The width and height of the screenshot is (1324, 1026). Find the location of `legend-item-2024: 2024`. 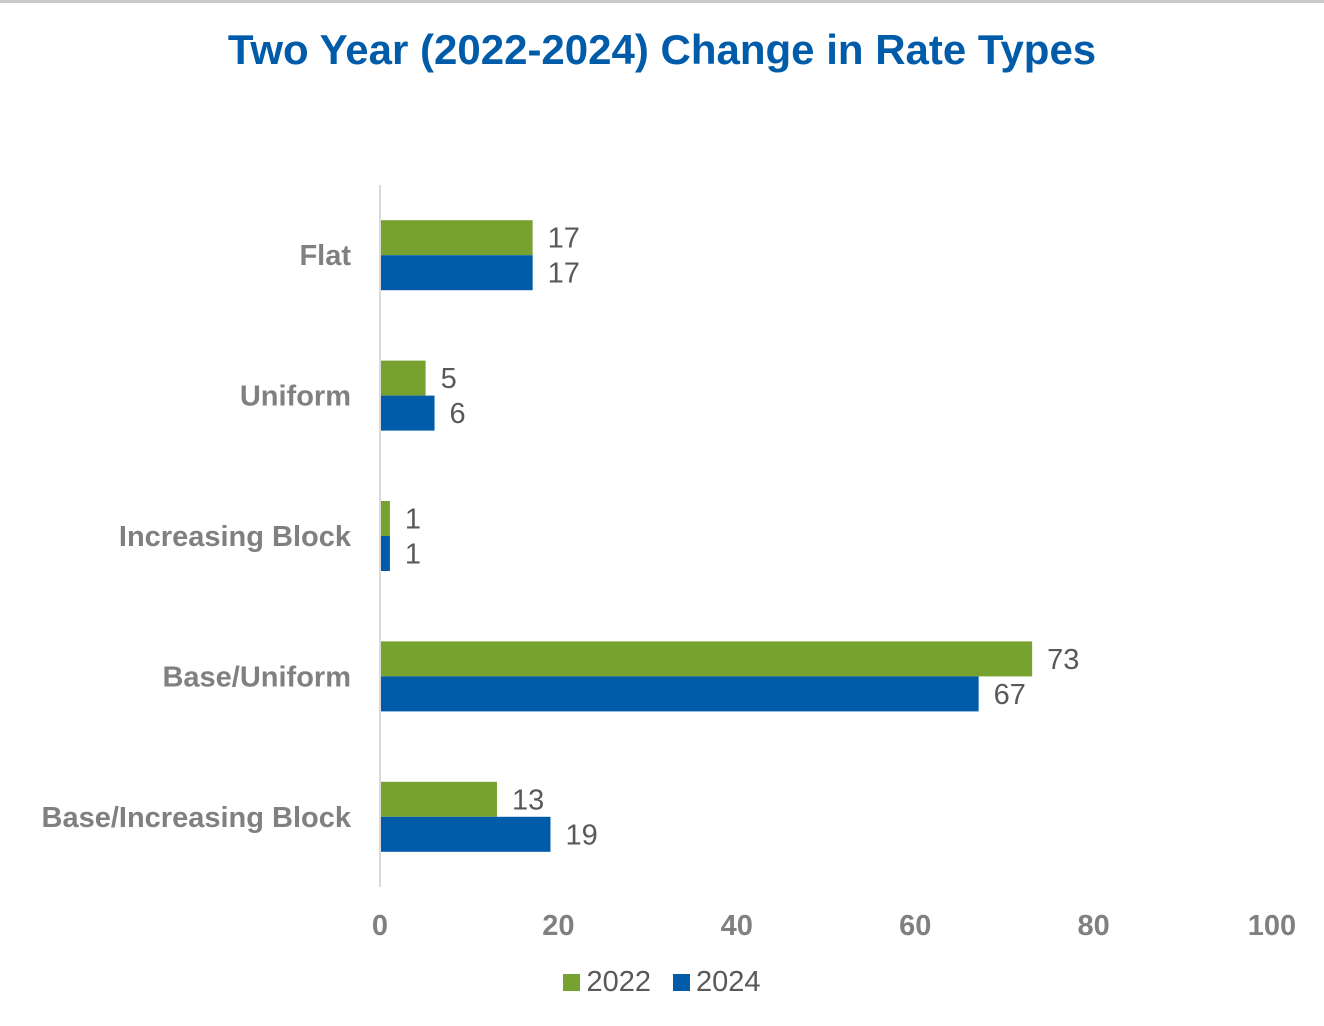

legend-item-2024: 2024 is located at coordinates (717, 982).